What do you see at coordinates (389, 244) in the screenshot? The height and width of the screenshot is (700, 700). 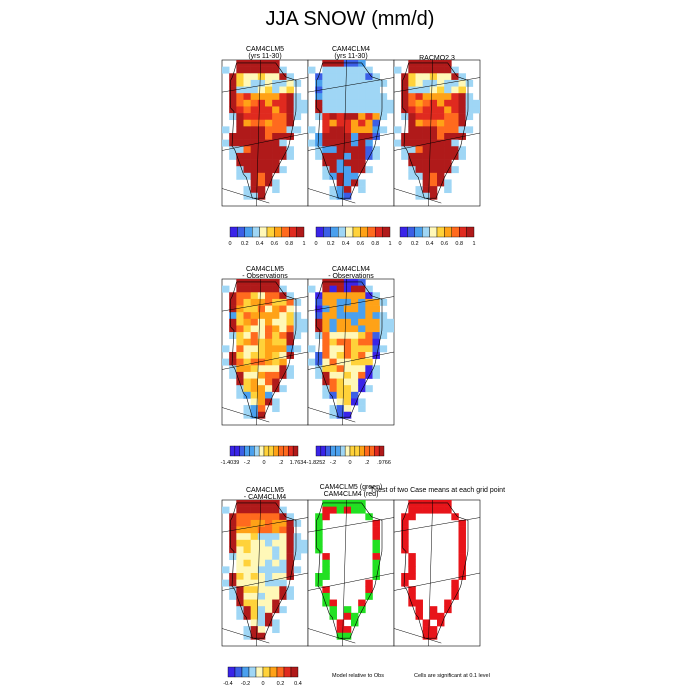 I see `colorbar-tick-label: 1` at bounding box center [389, 244].